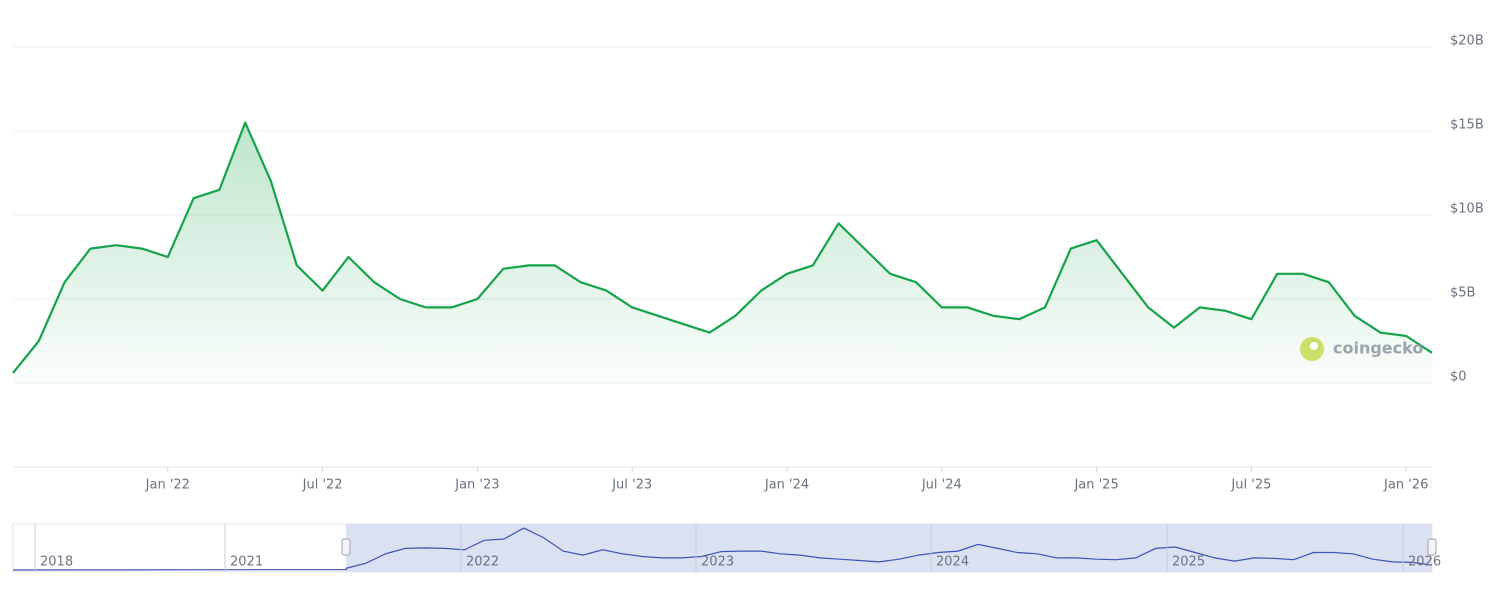  Describe the element at coordinates (1188, 562) in the screenshot. I see `navigator-label: 2025` at that location.